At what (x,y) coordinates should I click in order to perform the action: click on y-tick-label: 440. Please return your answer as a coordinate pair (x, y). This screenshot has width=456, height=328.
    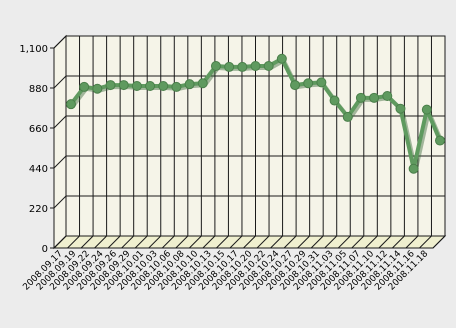
    Looking at the image, I should click on (38, 169).